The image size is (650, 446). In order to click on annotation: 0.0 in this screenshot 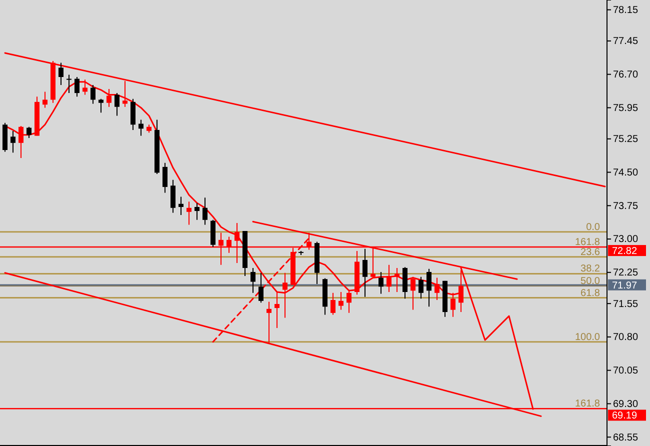, I will do `click(593, 227)`.